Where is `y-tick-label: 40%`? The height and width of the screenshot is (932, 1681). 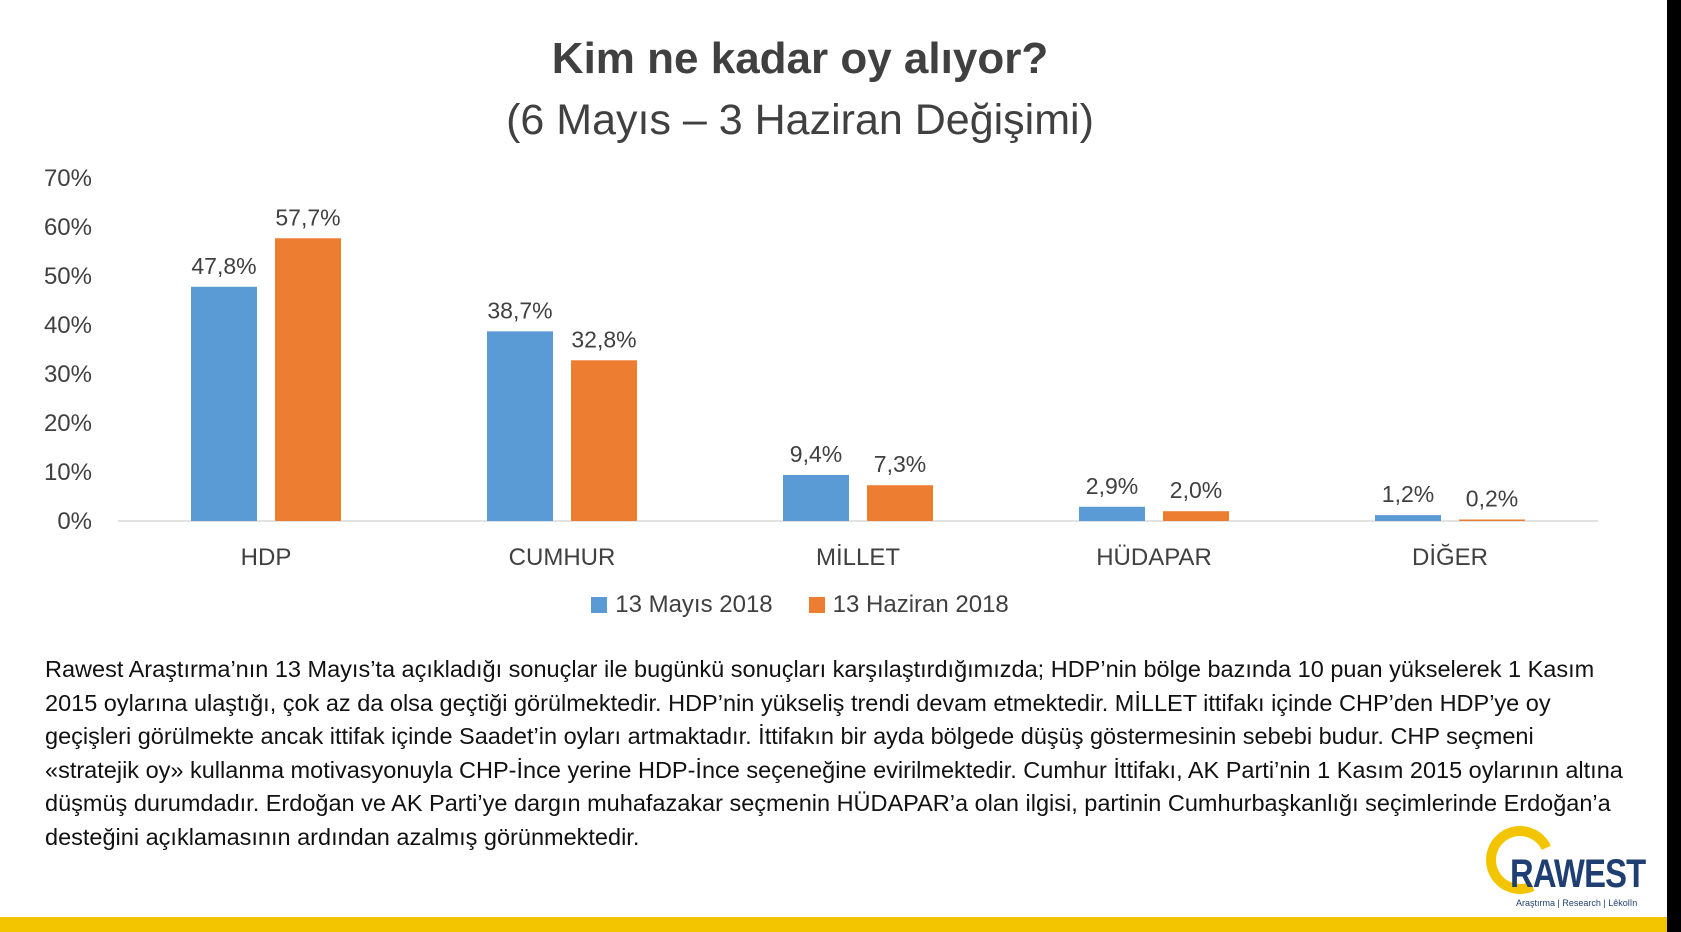 y-tick-label: 40% is located at coordinates (68, 325).